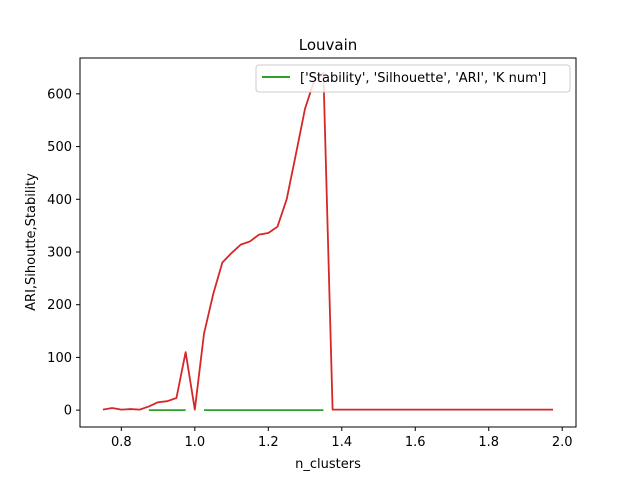 This screenshot has width=640, height=480. What do you see at coordinates (59, 305) in the screenshot?
I see `y-tick-label: 200` at bounding box center [59, 305].